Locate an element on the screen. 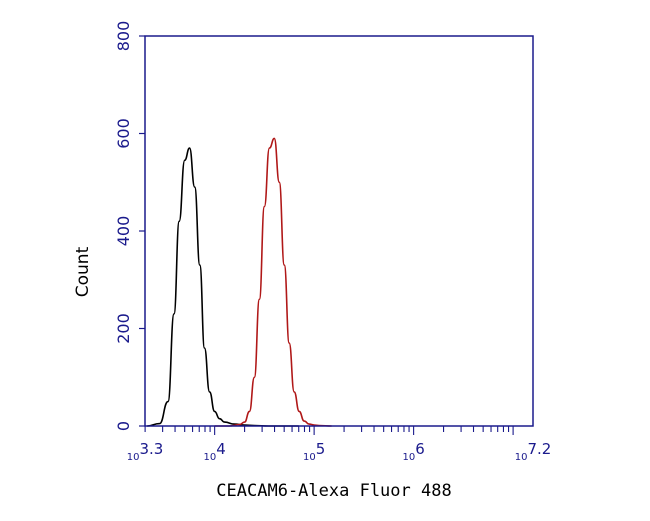 This screenshot has width=650, height=521. x-tick-label-1: 10⁴ is located at coordinates (215, 451).